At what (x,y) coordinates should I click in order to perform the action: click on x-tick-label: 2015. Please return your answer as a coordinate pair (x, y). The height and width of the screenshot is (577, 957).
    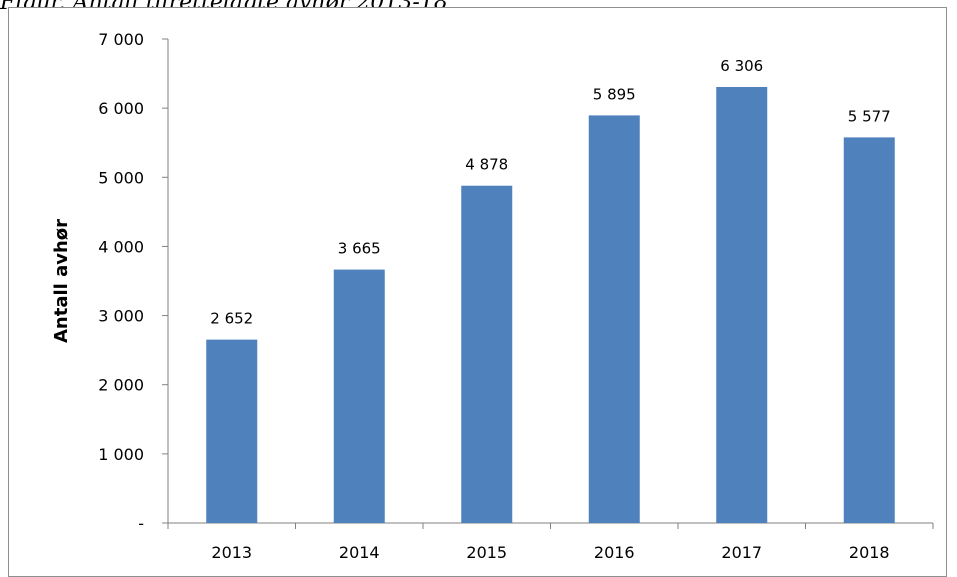
    Looking at the image, I should click on (486, 552).